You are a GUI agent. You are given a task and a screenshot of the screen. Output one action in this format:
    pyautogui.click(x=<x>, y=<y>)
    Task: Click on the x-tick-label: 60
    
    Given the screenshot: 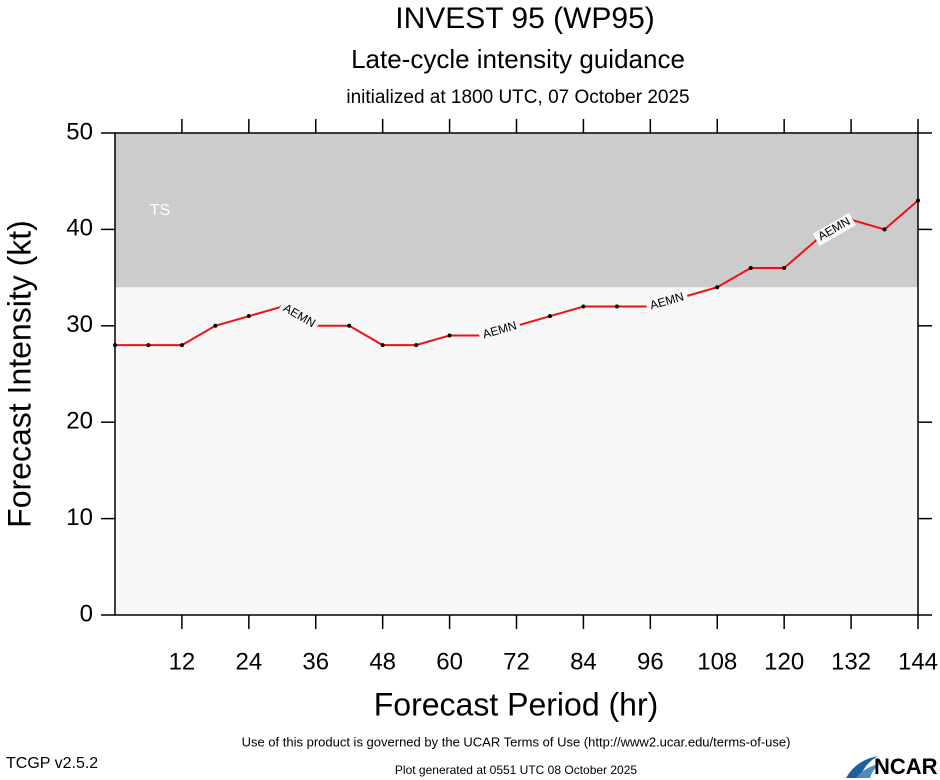 What is the action you would take?
    pyautogui.click(x=449, y=661)
    